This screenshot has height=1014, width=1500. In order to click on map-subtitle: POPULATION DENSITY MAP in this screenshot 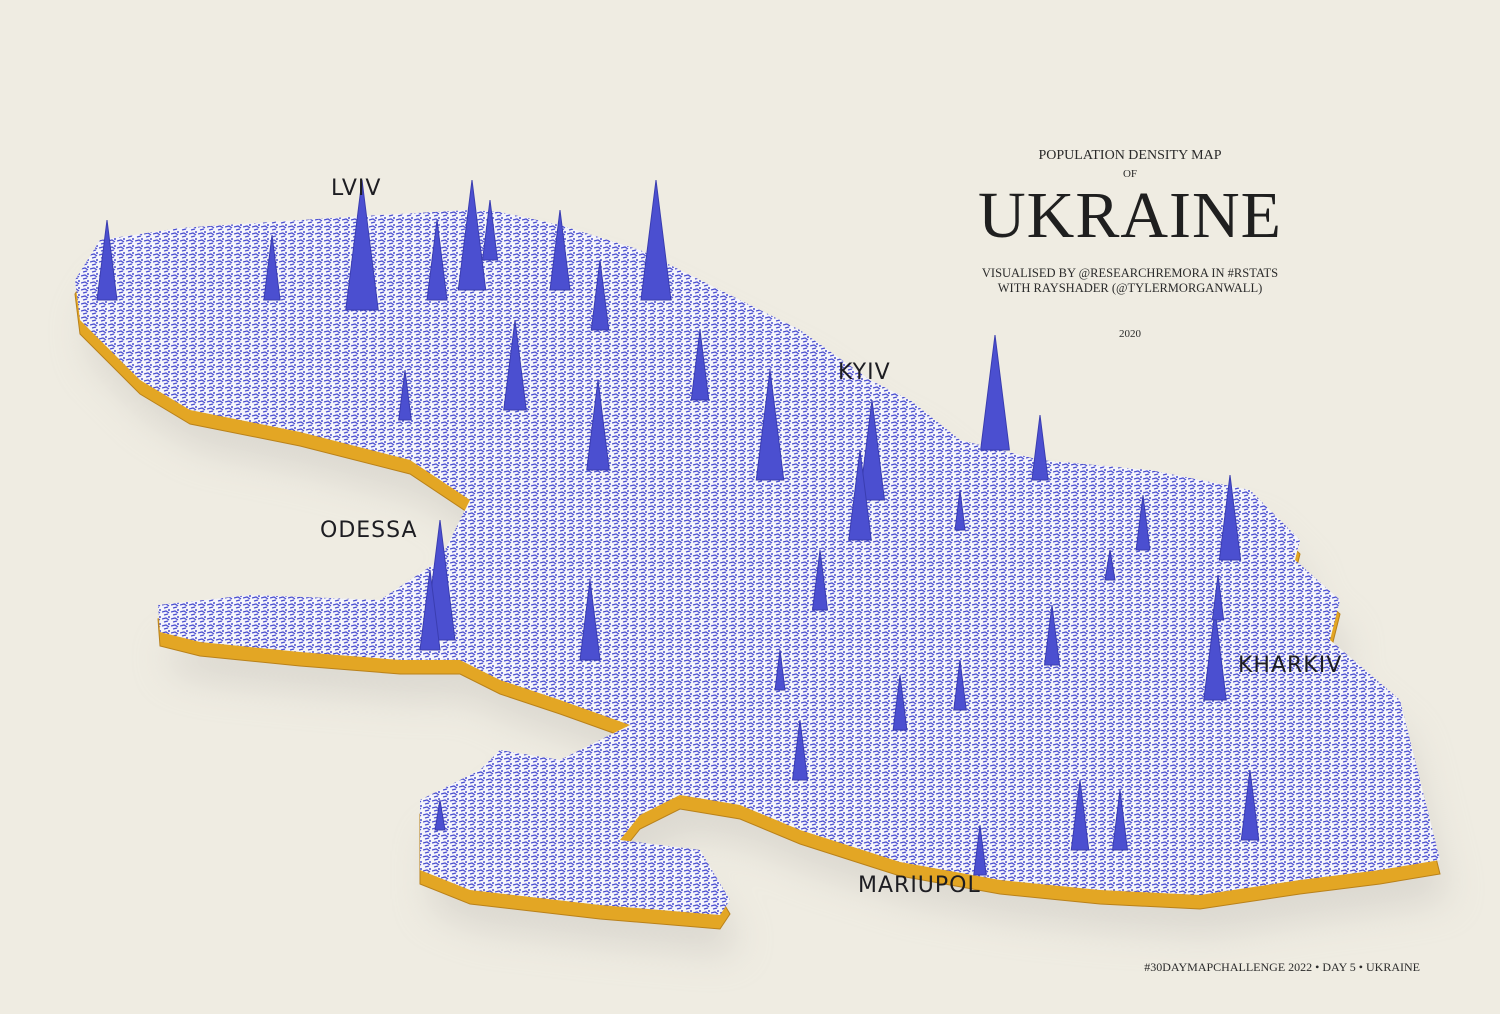, I will do `click(1130, 155)`.